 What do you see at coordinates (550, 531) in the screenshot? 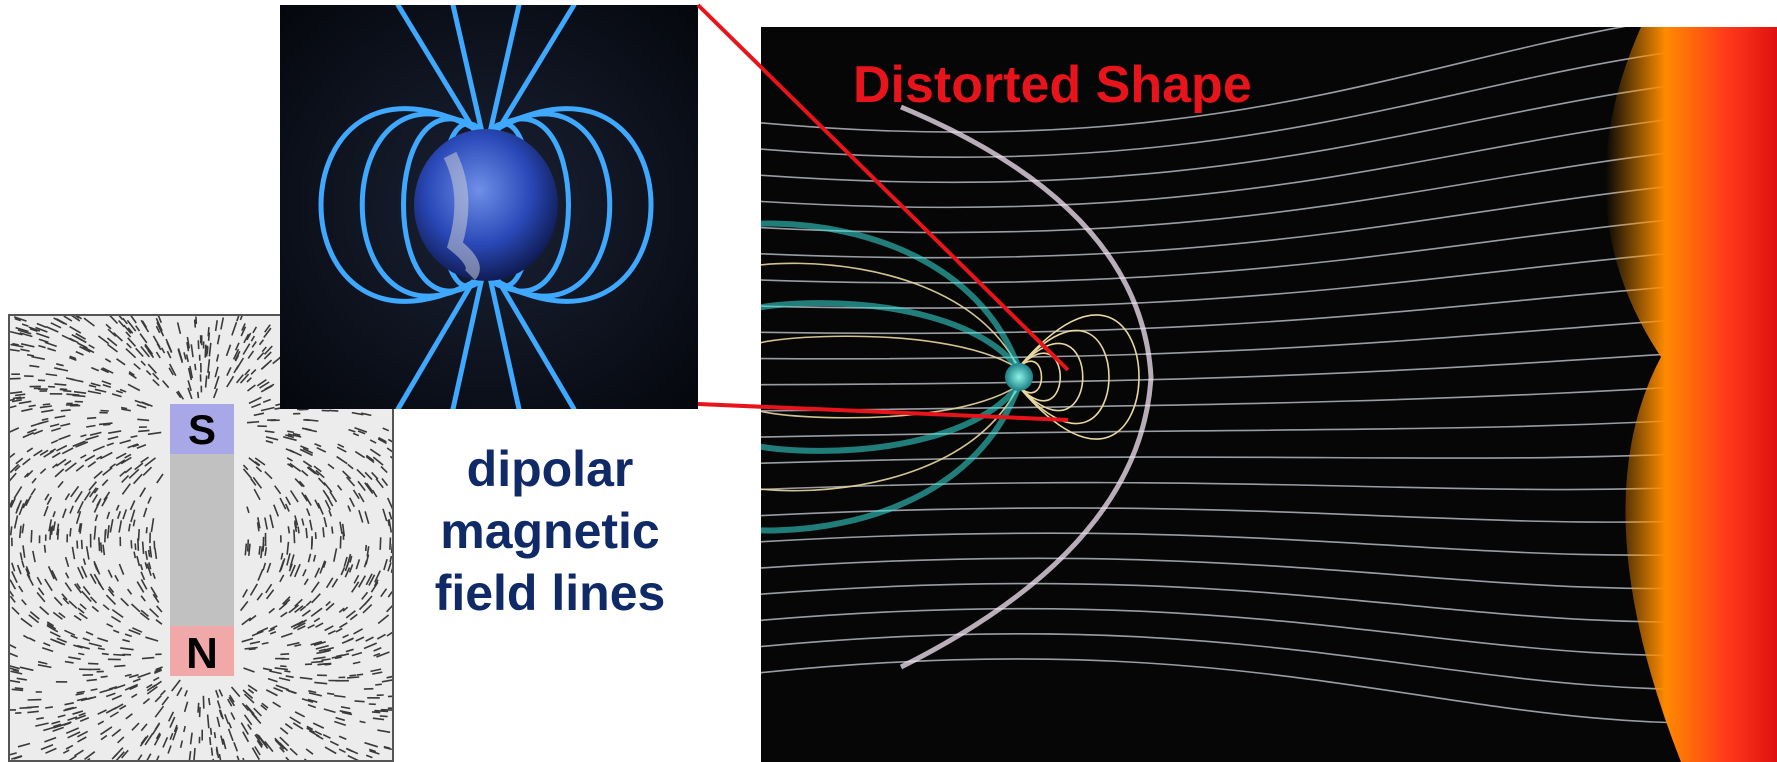
I see `dipolar-caption: dipolar magnetic field lines` at bounding box center [550, 531].